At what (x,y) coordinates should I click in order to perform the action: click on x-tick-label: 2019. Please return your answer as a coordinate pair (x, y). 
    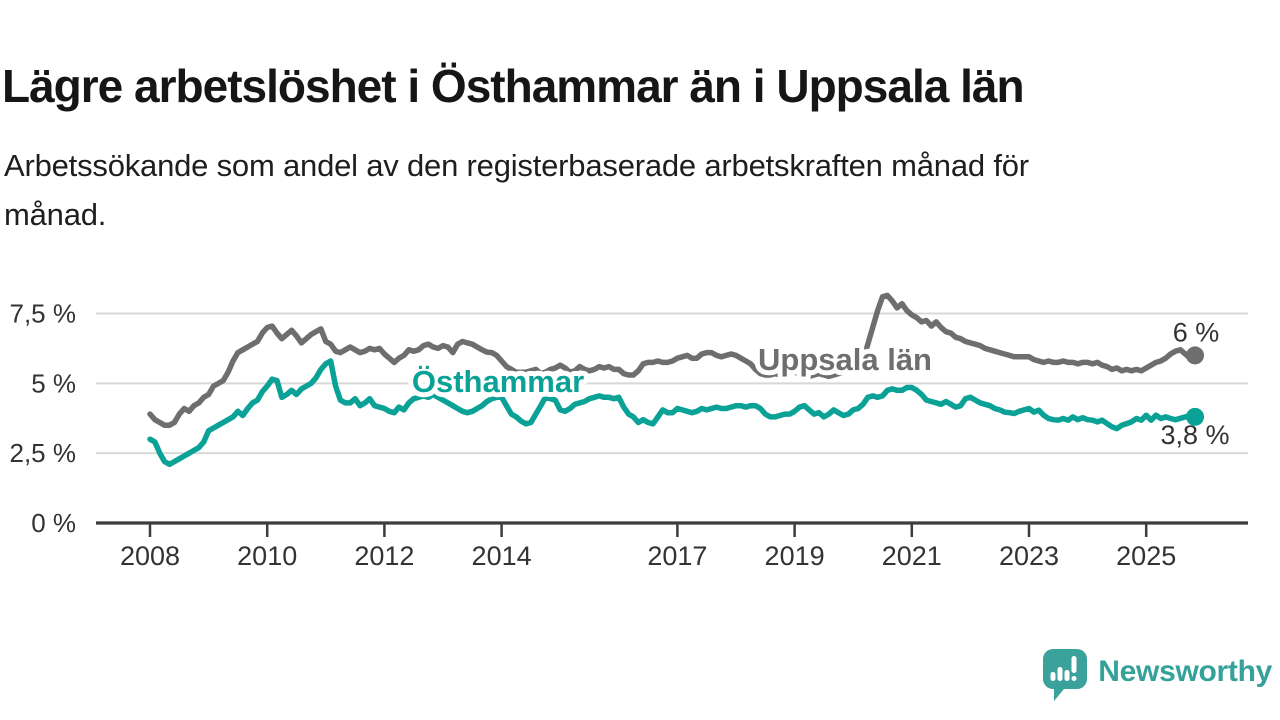
    Looking at the image, I should click on (795, 556).